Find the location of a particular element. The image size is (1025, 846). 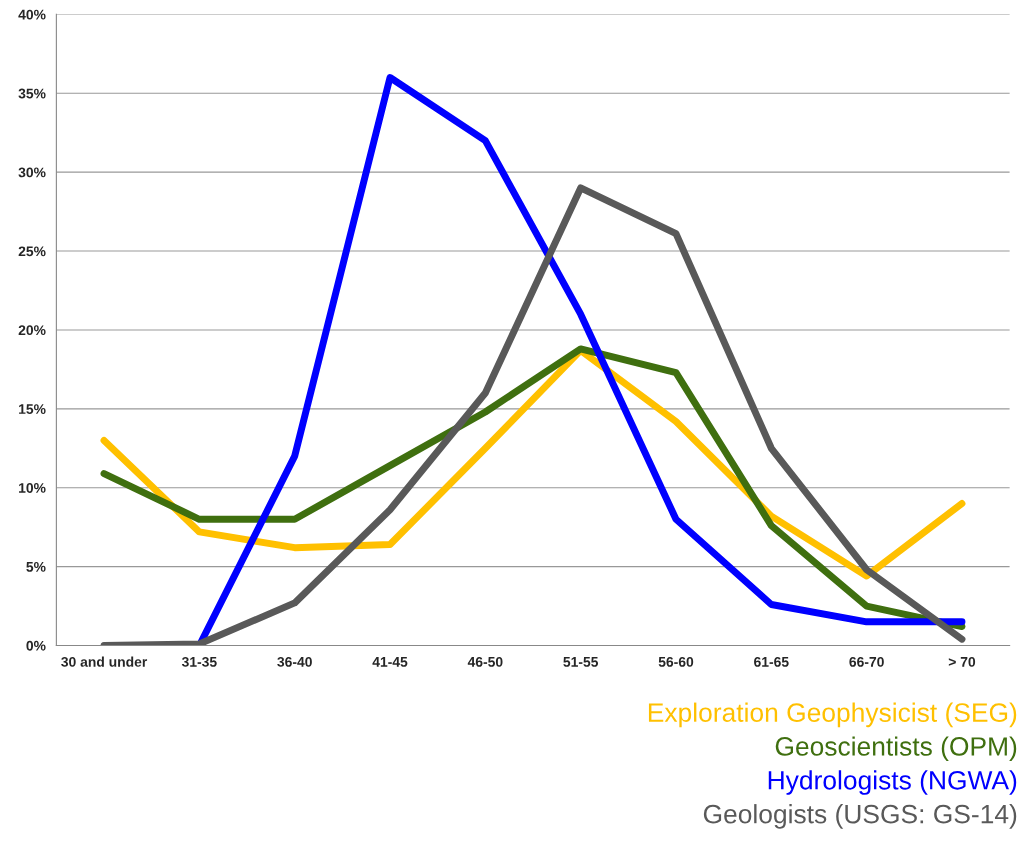

y-tick-label: 40% is located at coordinates (32, 14).